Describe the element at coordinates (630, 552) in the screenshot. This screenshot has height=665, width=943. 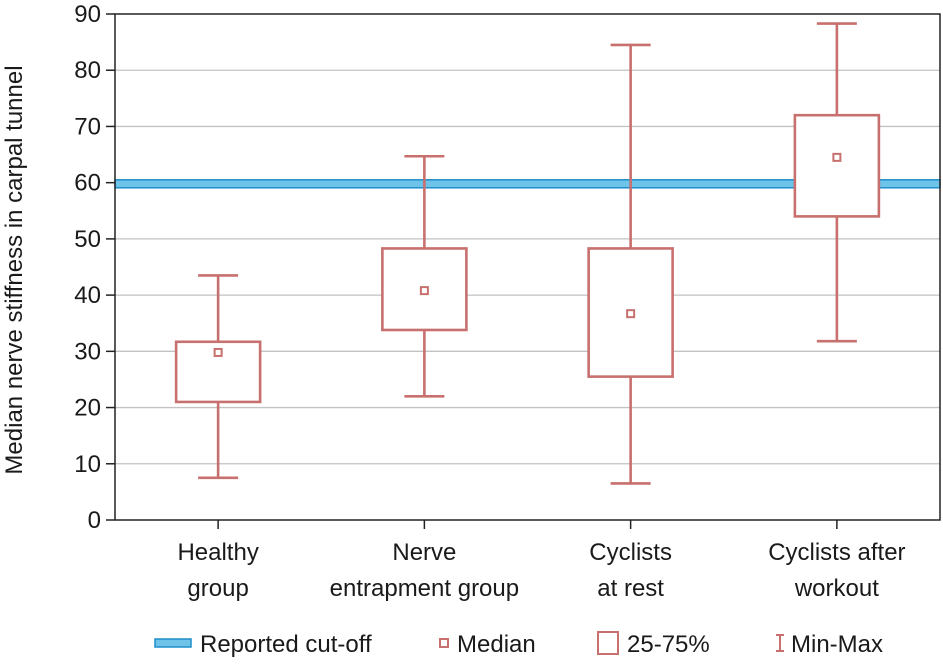
I see `x-category-label: Cyclists` at that location.